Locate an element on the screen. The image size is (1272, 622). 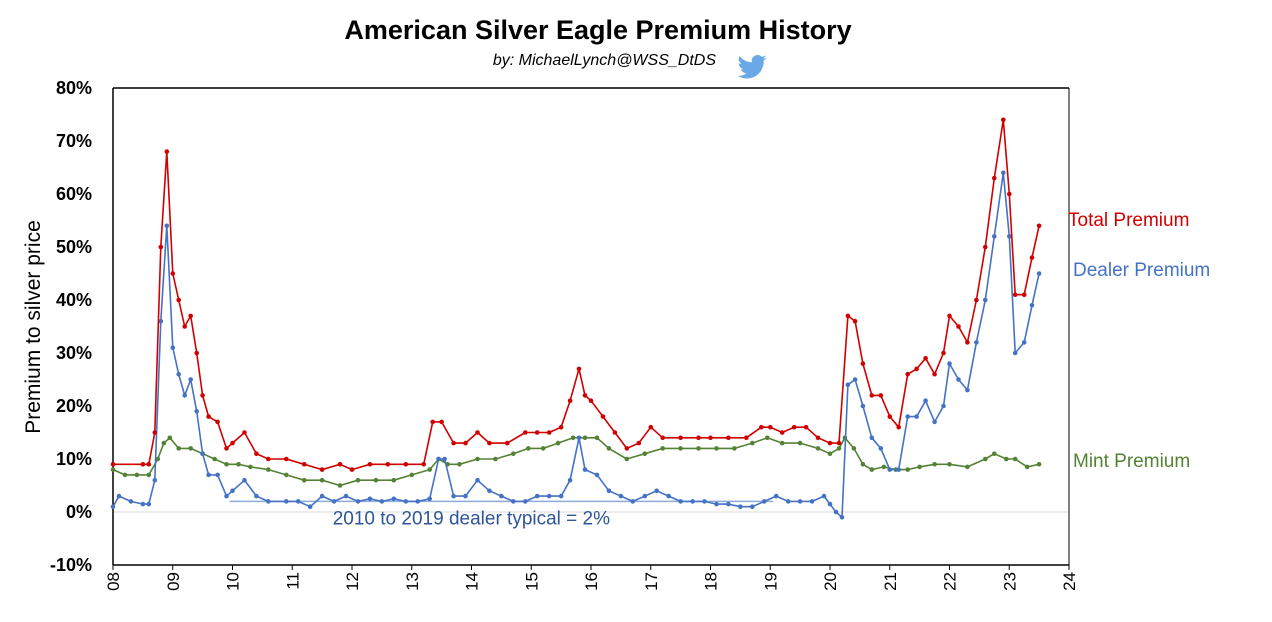
x-tick-label: 16 is located at coordinates (591, 581).